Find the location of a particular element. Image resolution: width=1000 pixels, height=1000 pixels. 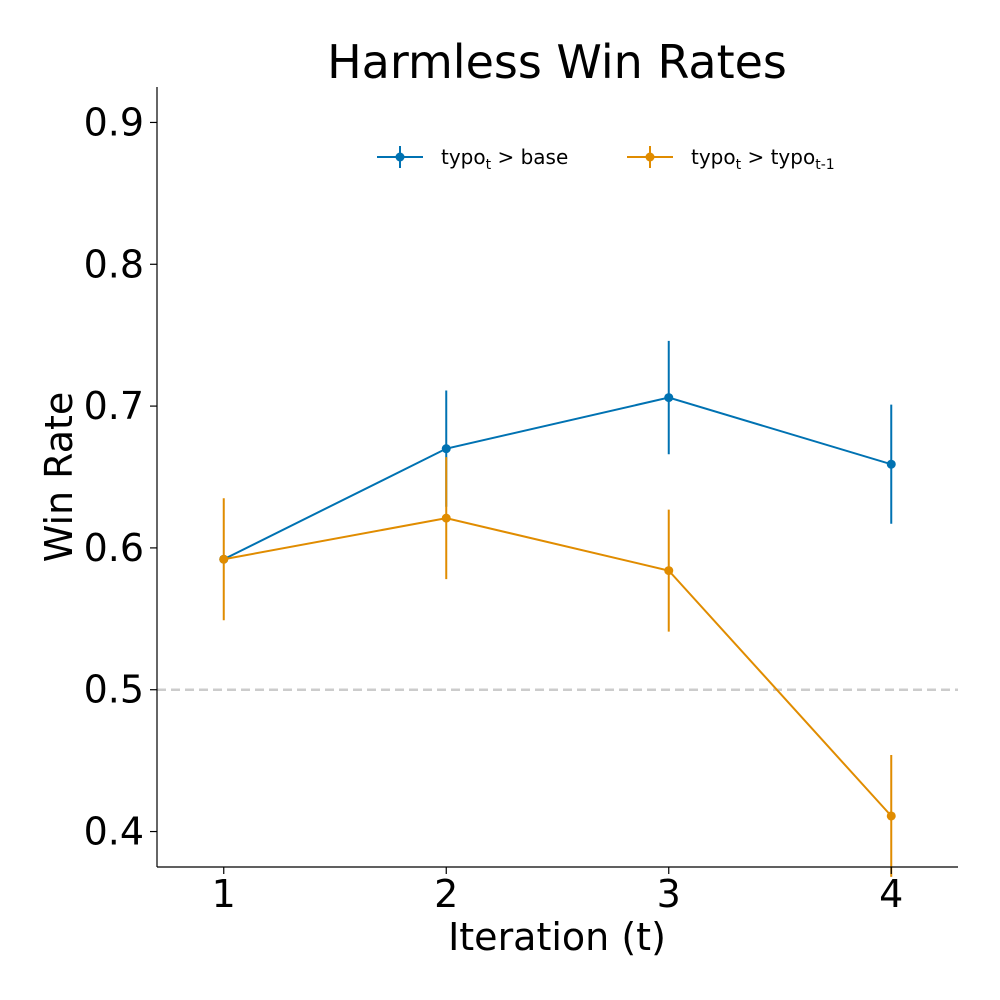

y-tick-label: 0.5 is located at coordinates (114, 690).